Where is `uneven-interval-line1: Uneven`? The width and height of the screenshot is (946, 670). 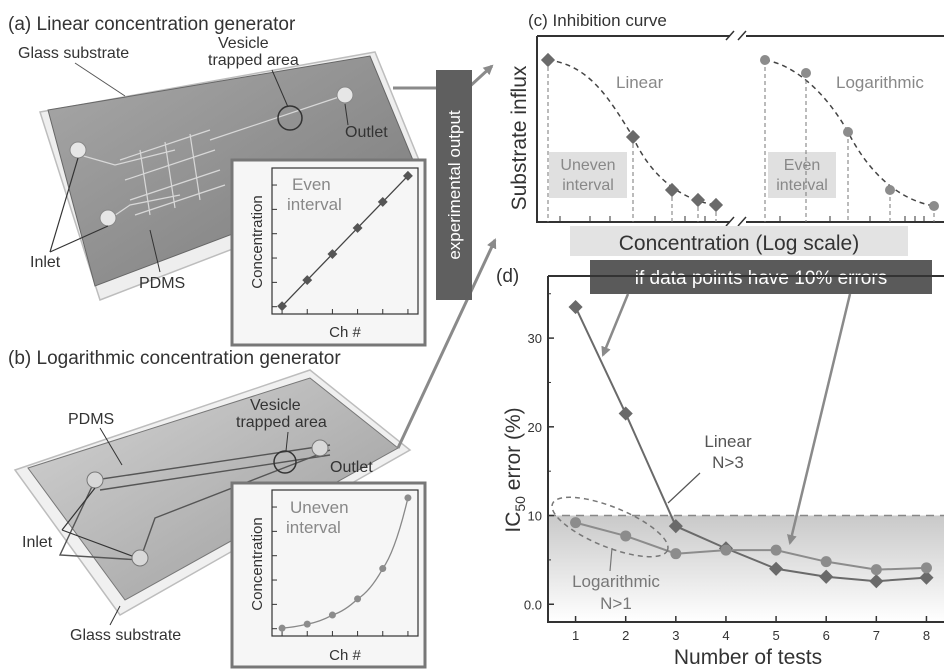
uneven-interval-line1: Uneven is located at coordinates (587, 165).